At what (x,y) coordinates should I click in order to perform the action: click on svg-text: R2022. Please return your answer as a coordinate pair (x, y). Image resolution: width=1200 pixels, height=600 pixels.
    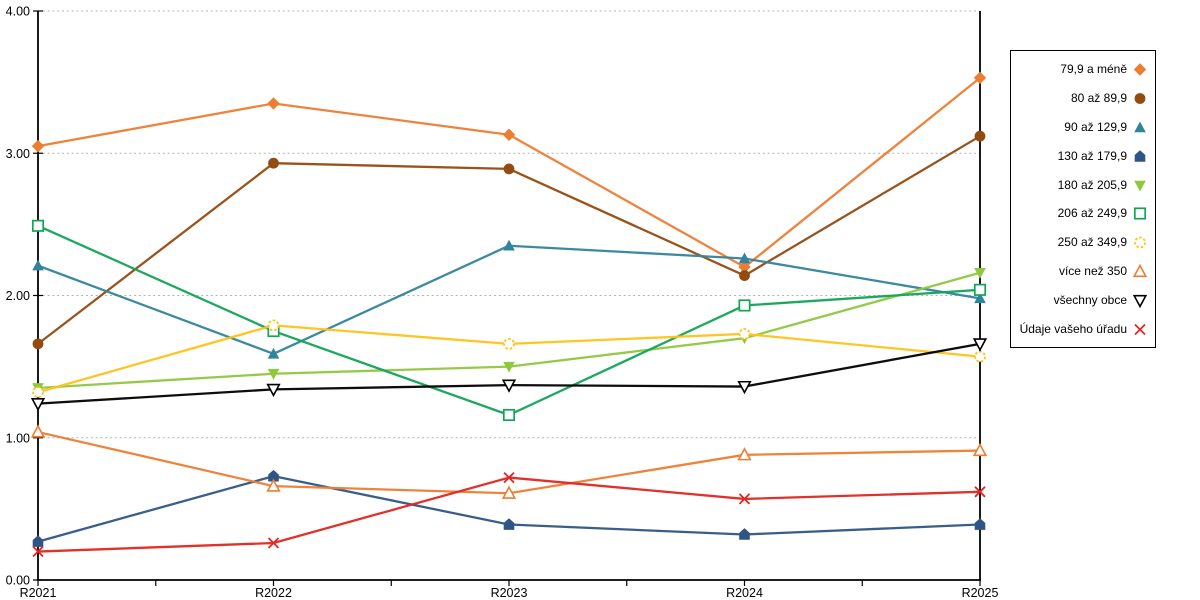
    Looking at the image, I should click on (273, 593).